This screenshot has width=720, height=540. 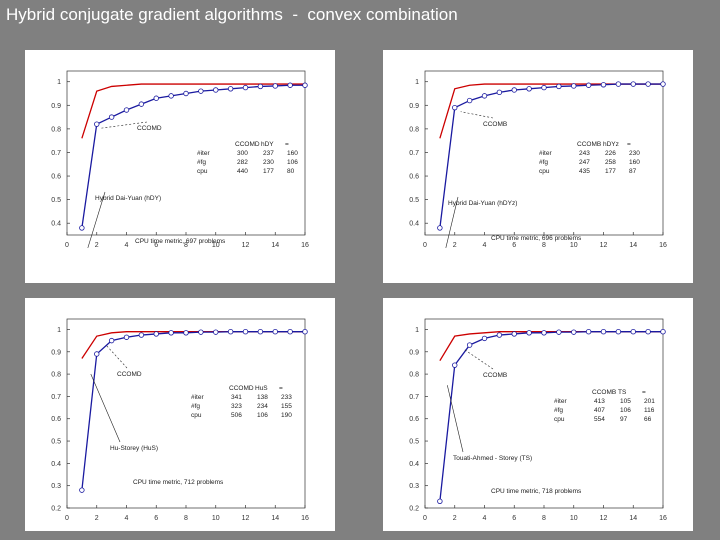 What do you see at coordinates (242, 153) in the screenshot?
I see `table-cell: 300` at bounding box center [242, 153].